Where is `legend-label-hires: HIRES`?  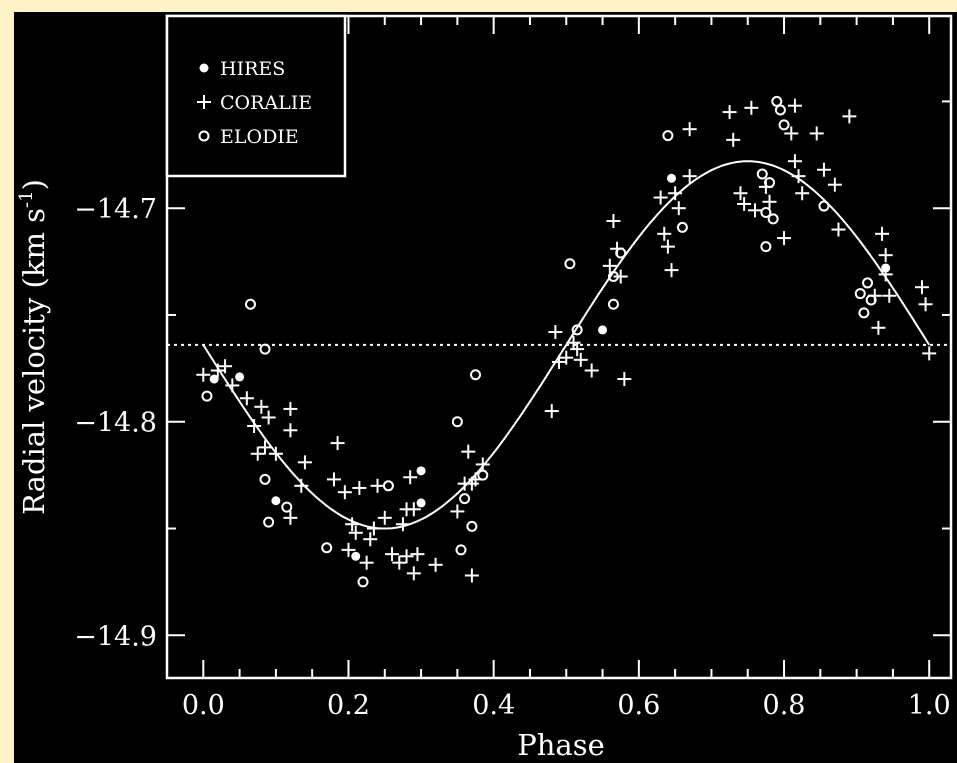
legend-label-hires: HIRES is located at coordinates (252, 69).